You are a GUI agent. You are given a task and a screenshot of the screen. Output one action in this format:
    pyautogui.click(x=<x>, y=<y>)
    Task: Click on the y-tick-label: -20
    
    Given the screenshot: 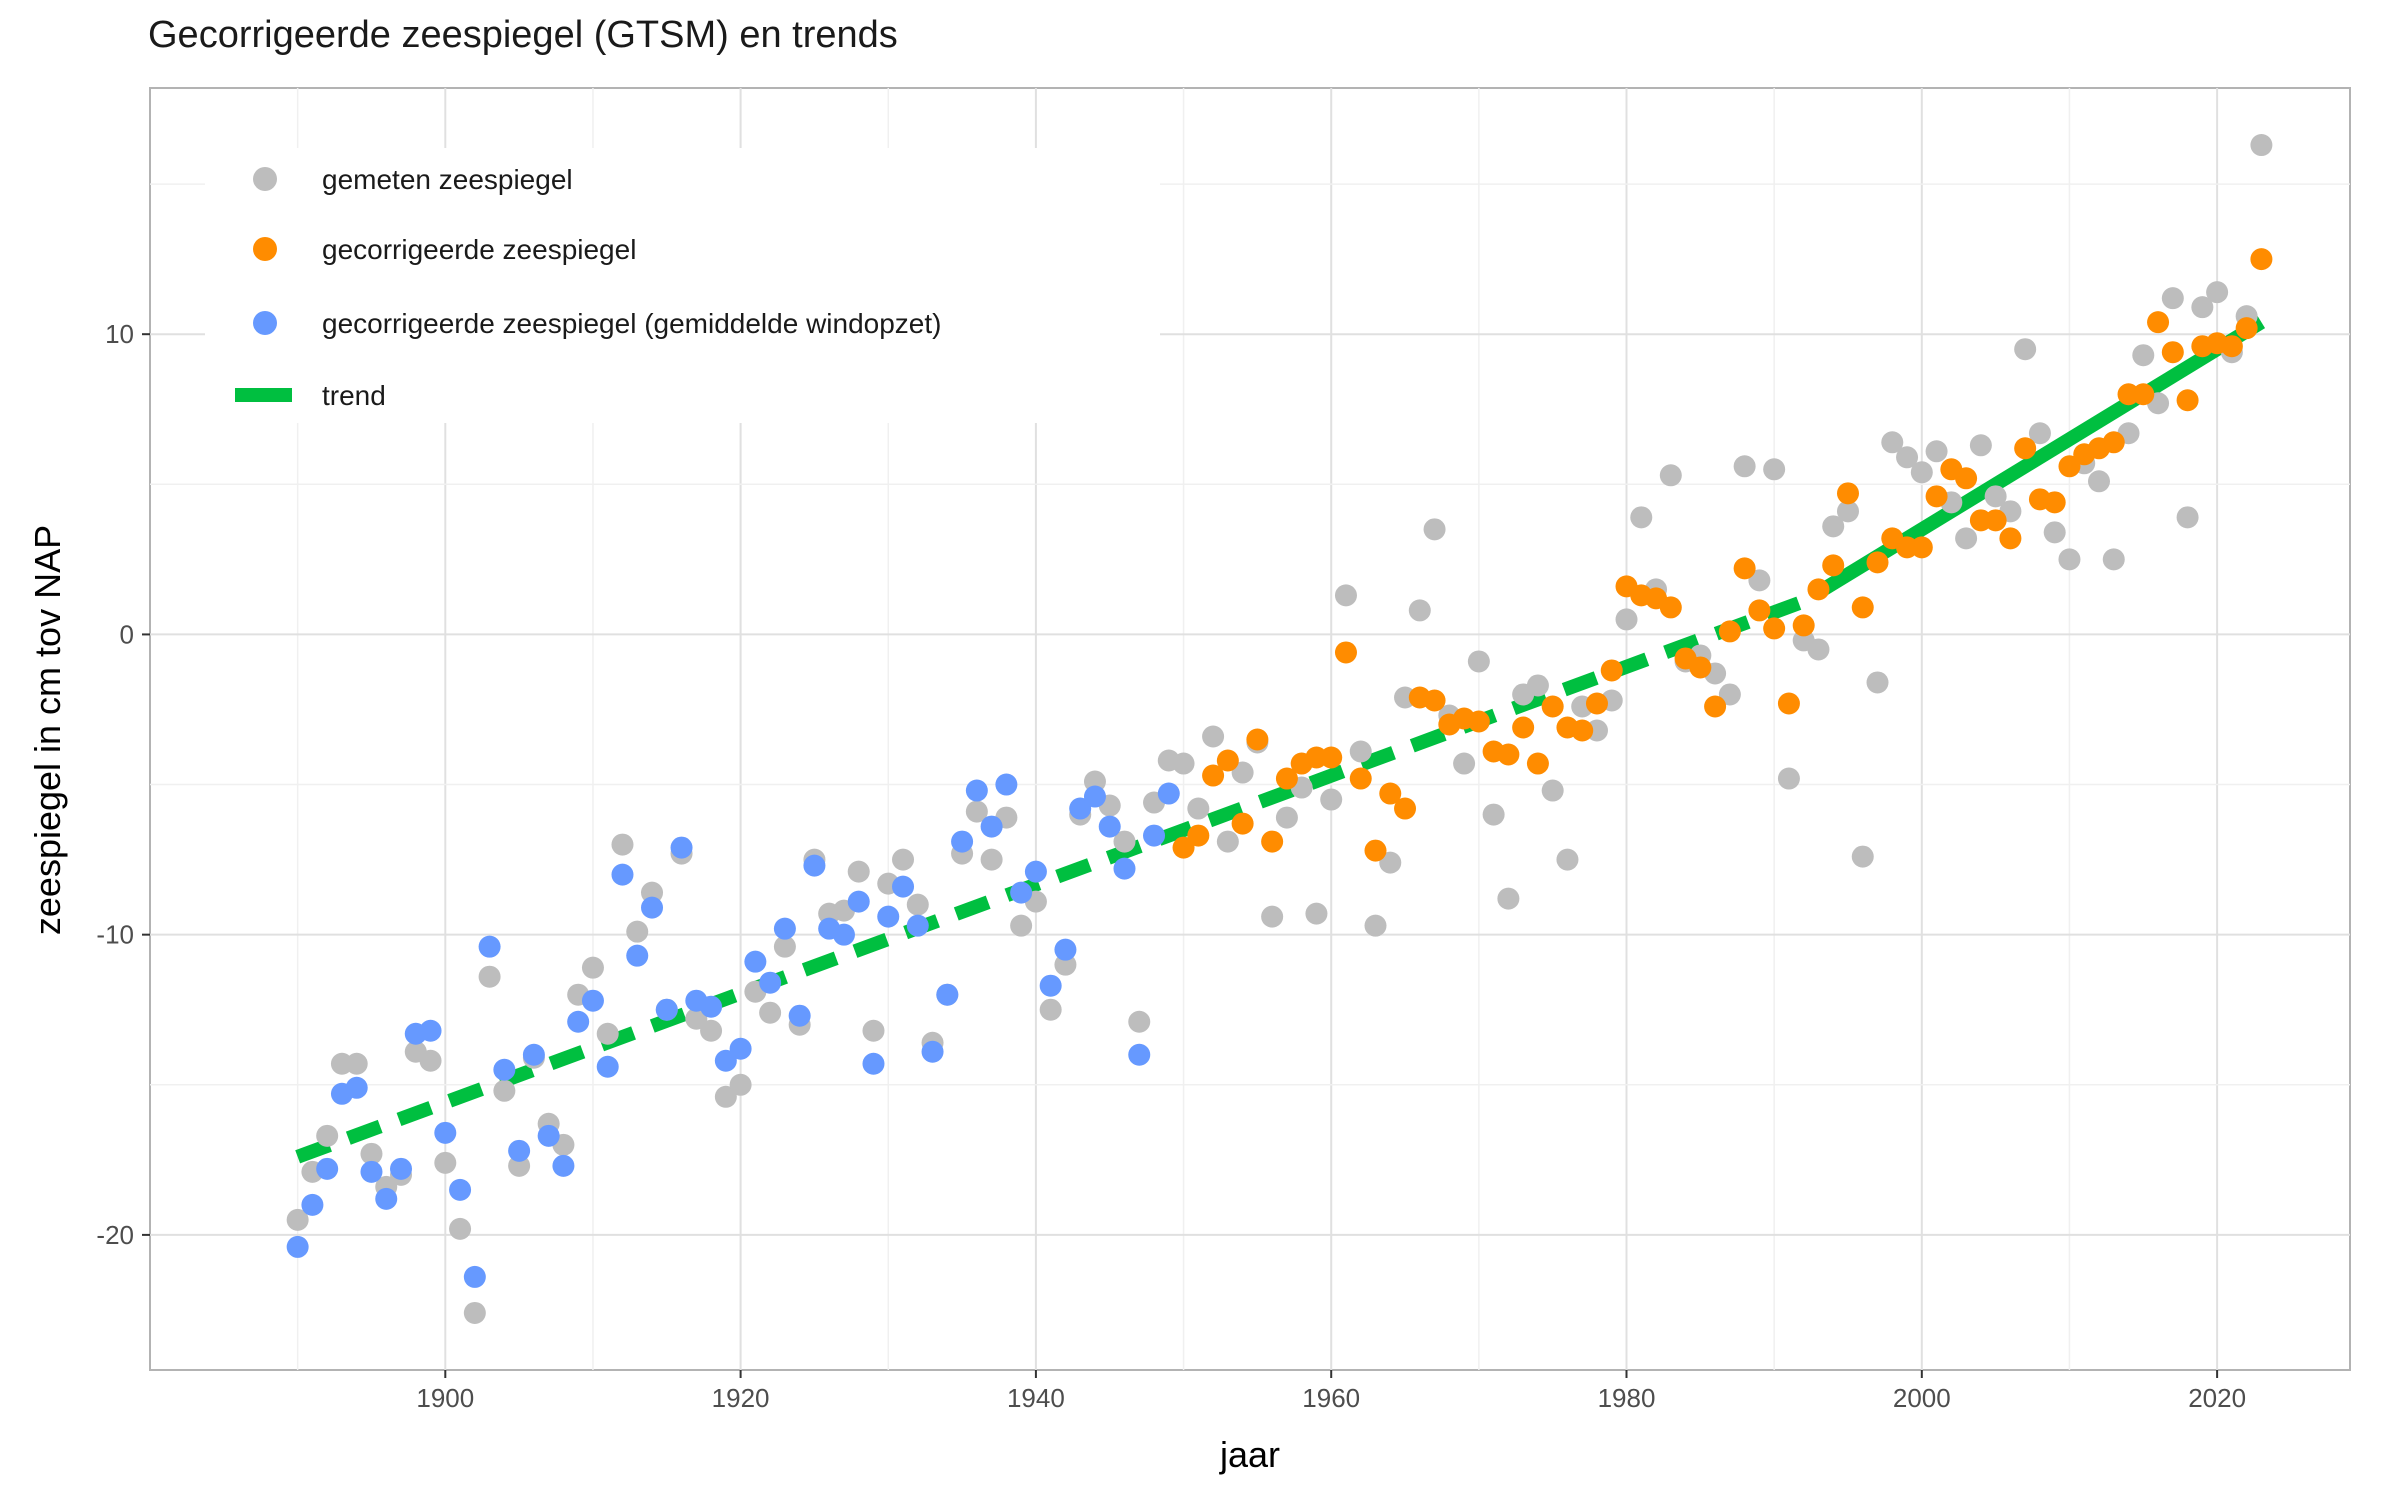 What is the action you would take?
    pyautogui.click(x=115, y=1235)
    